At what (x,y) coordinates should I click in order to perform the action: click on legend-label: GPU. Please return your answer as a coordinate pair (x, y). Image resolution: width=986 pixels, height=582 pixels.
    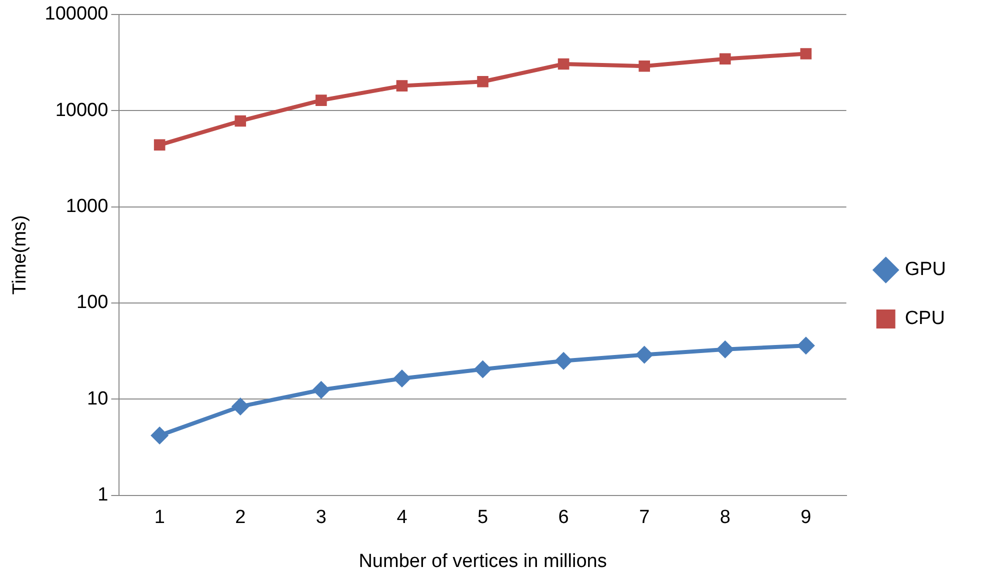
    Looking at the image, I should click on (925, 269).